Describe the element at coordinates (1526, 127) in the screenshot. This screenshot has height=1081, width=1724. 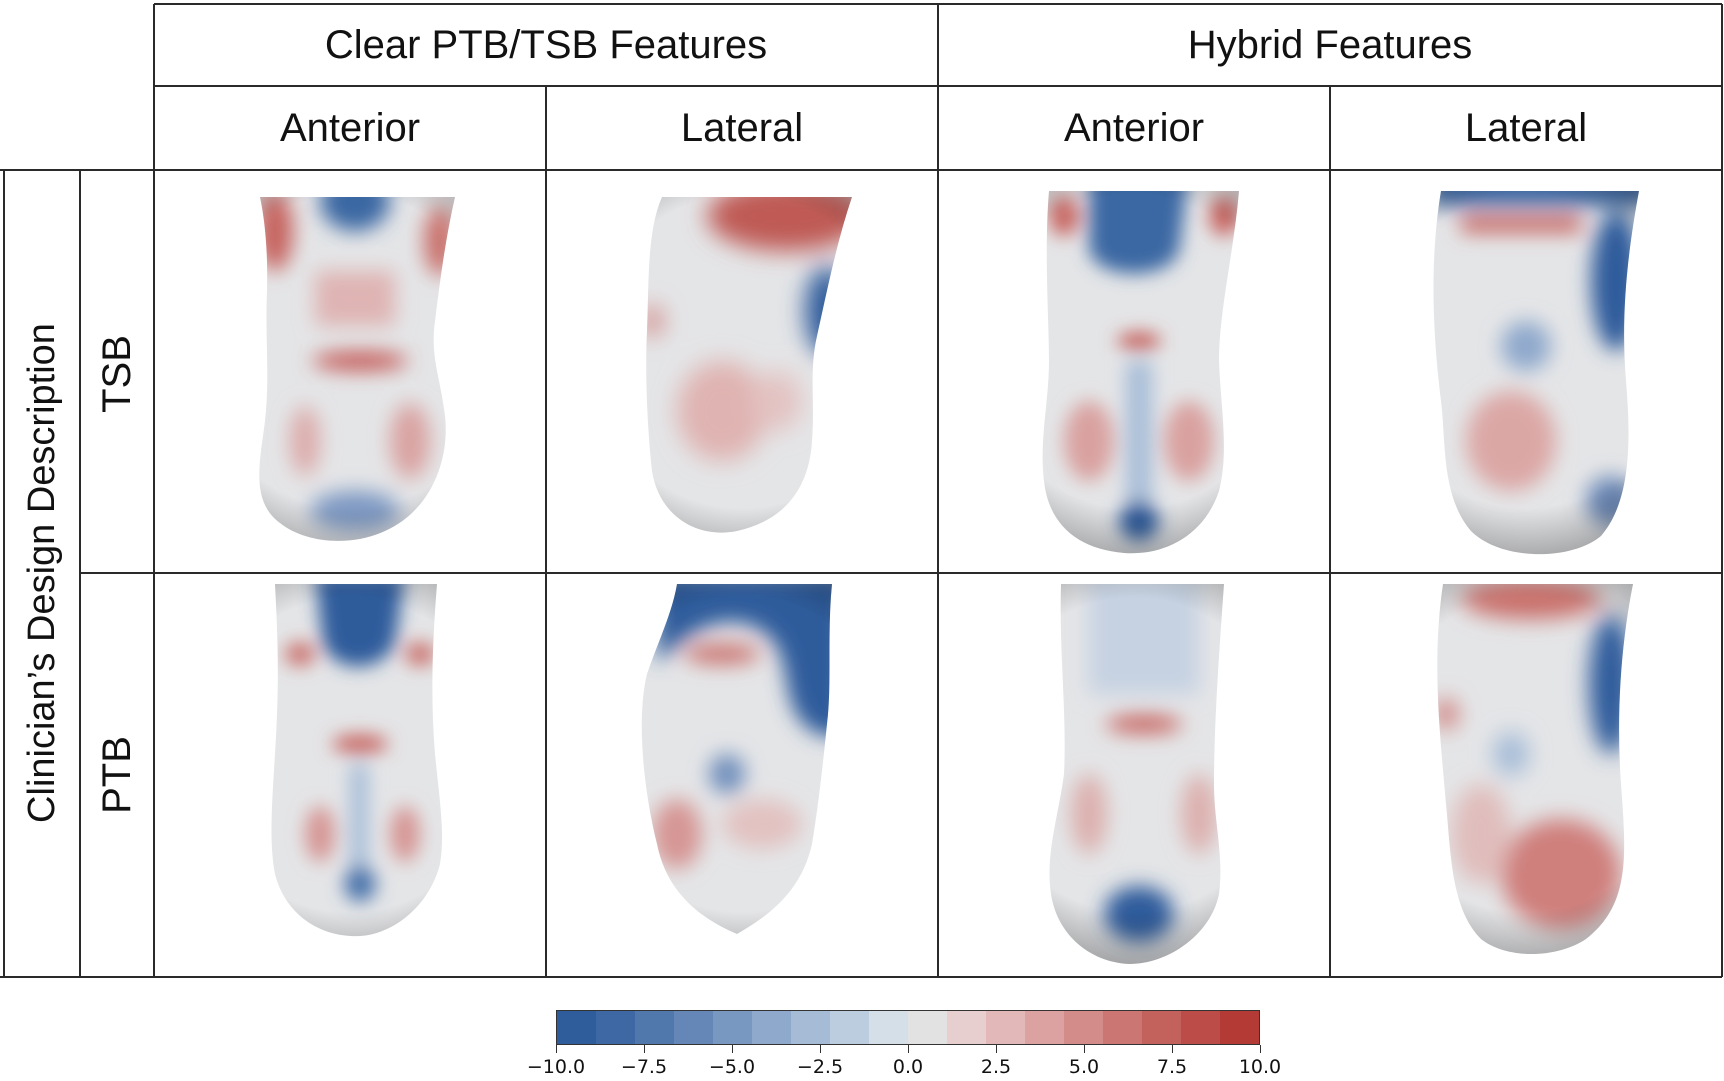
I see `column-header-lateral-2: Lateral` at that location.